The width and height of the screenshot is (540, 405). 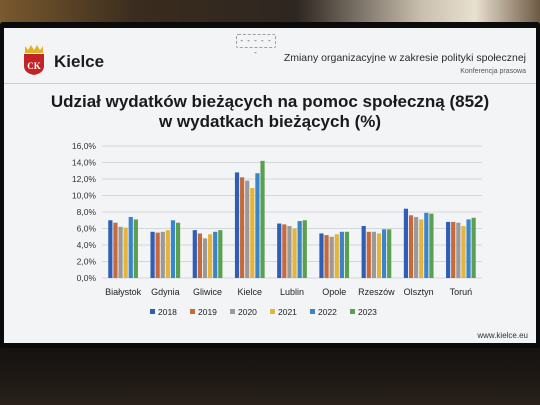 I want to click on header-placeholder: - - - - - -, so click(x=256, y=45).